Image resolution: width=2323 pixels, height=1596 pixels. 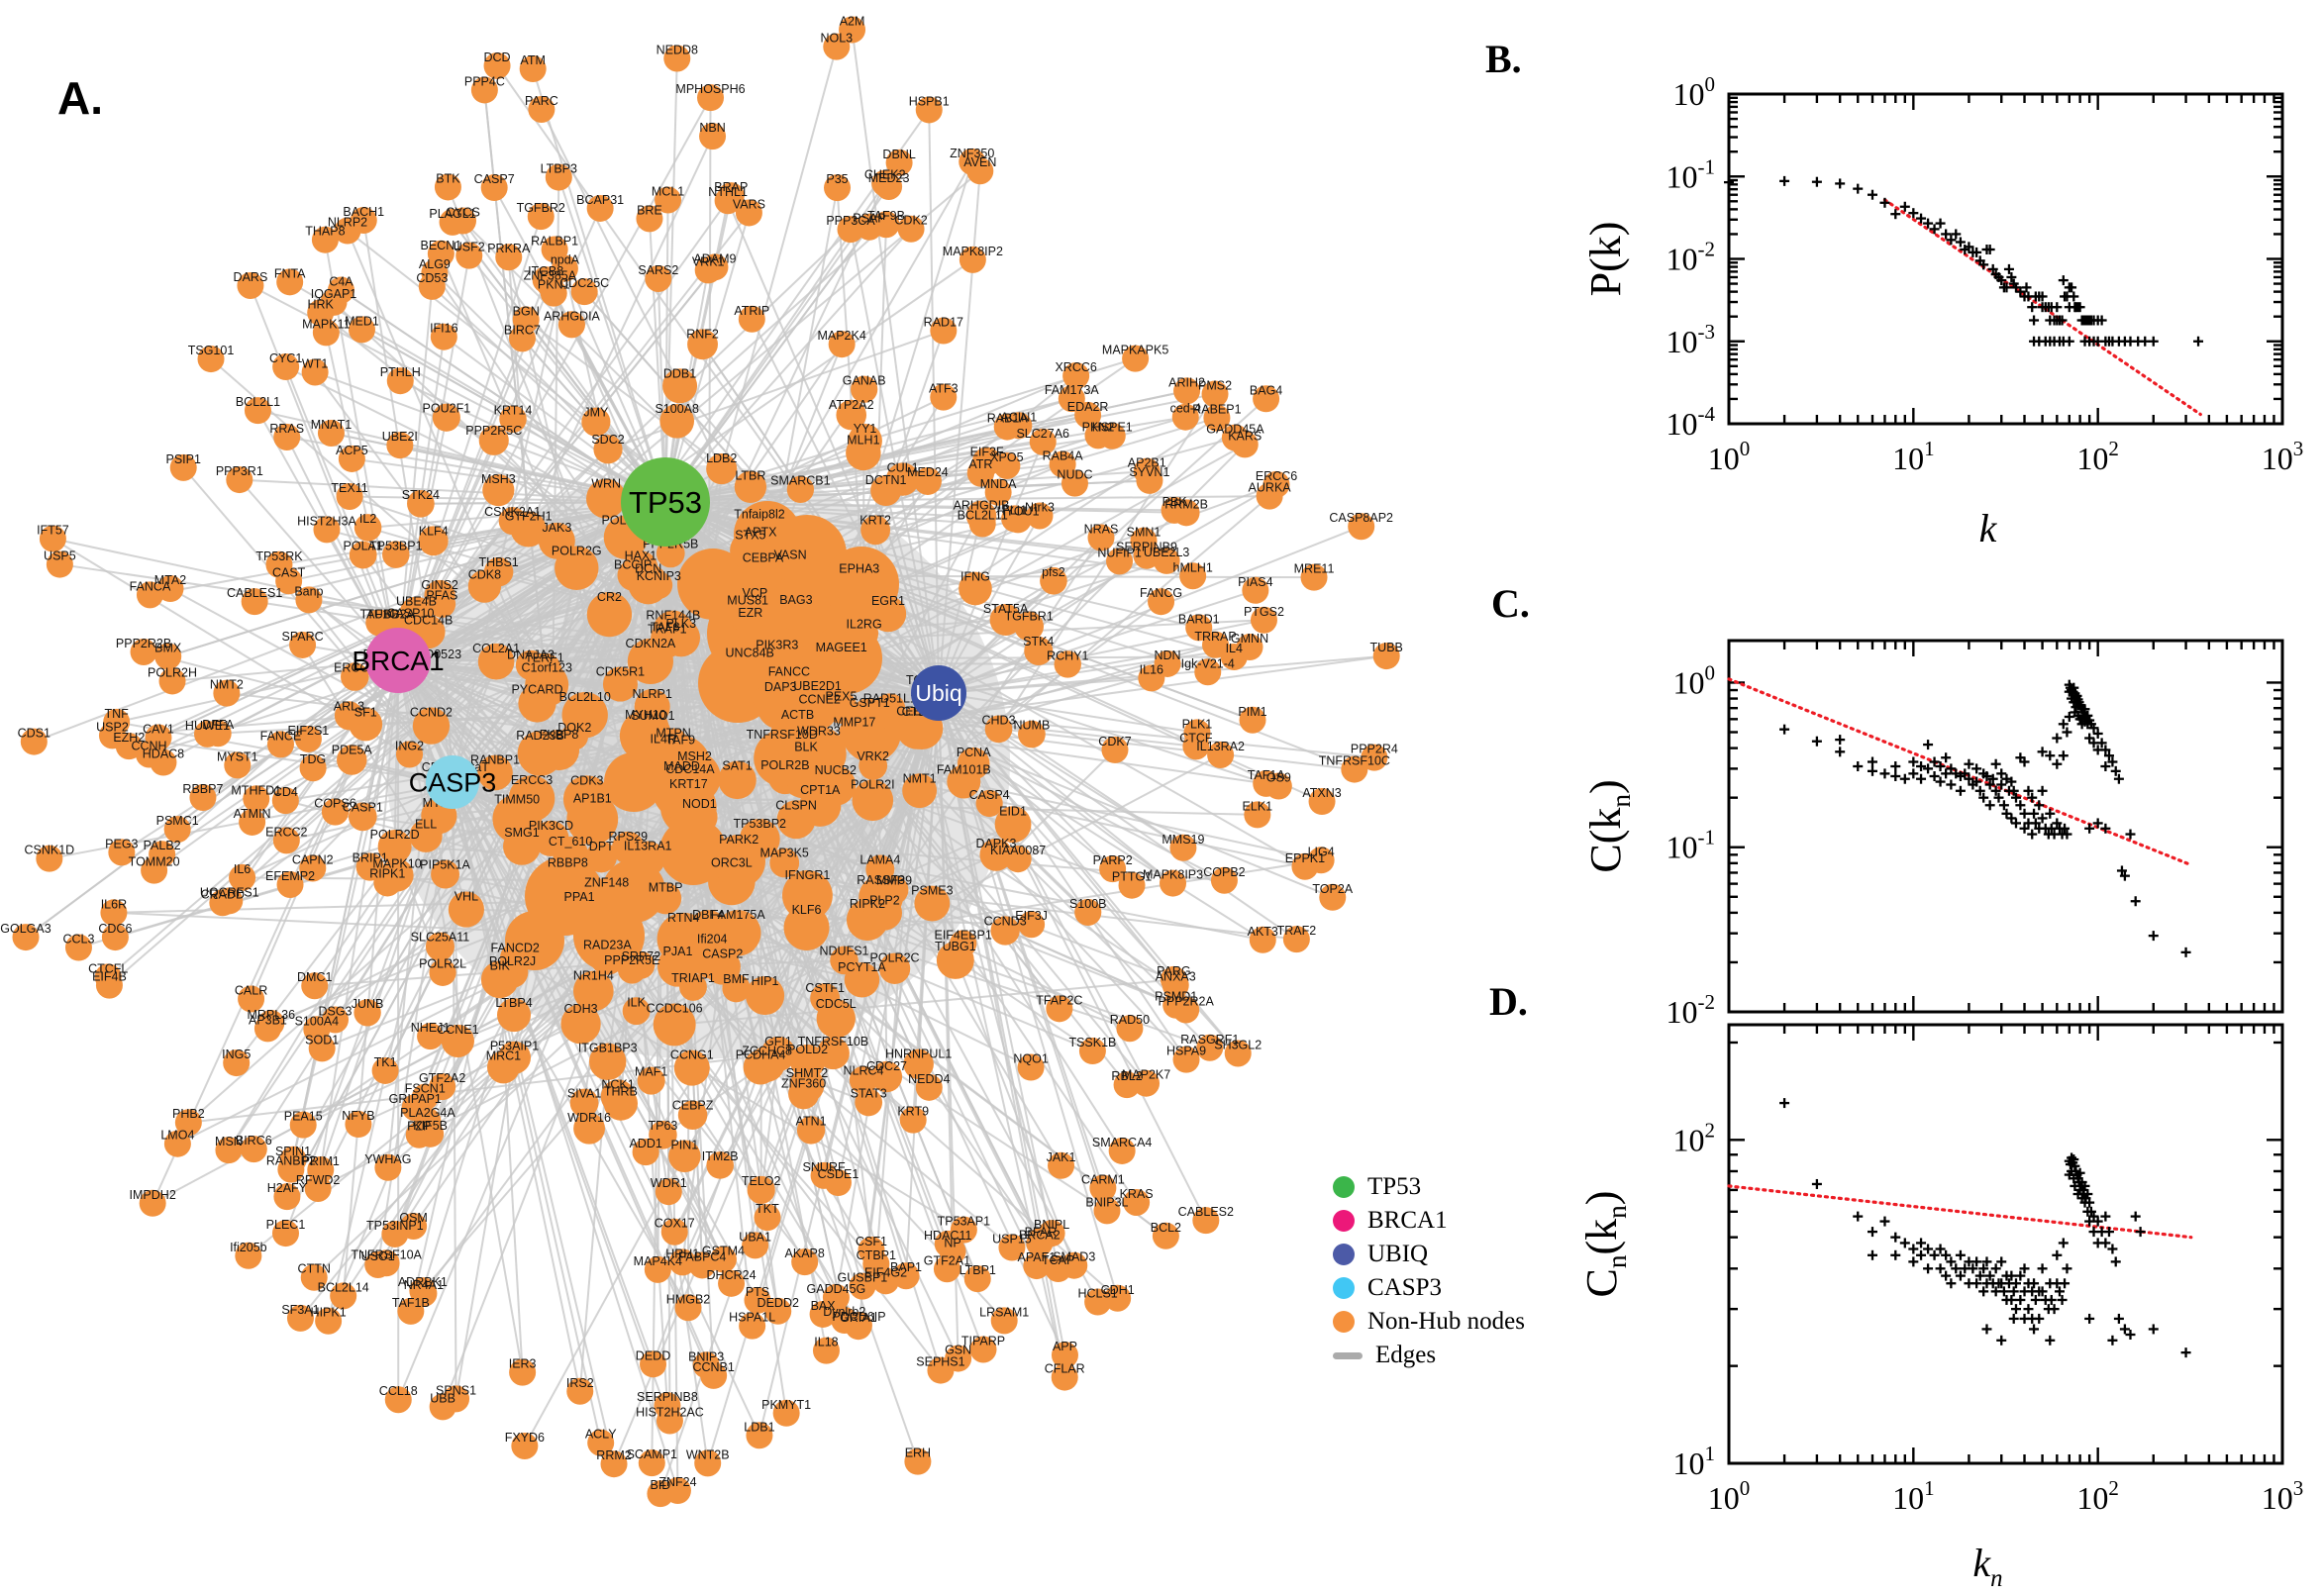 I want to click on gene-label: BCL2, so click(x=1166, y=1228).